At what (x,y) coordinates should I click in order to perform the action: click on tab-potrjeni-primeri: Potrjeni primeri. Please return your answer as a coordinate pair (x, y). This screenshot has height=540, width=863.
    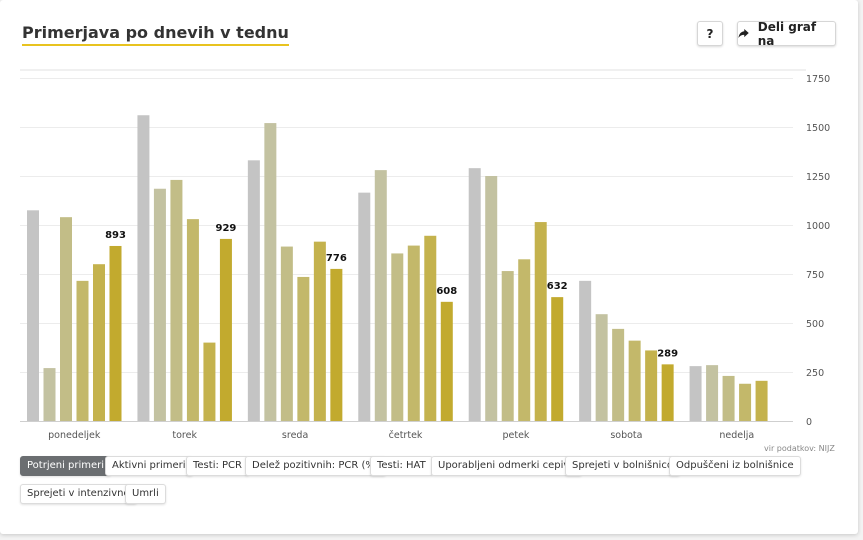
    Looking at the image, I should click on (66, 466).